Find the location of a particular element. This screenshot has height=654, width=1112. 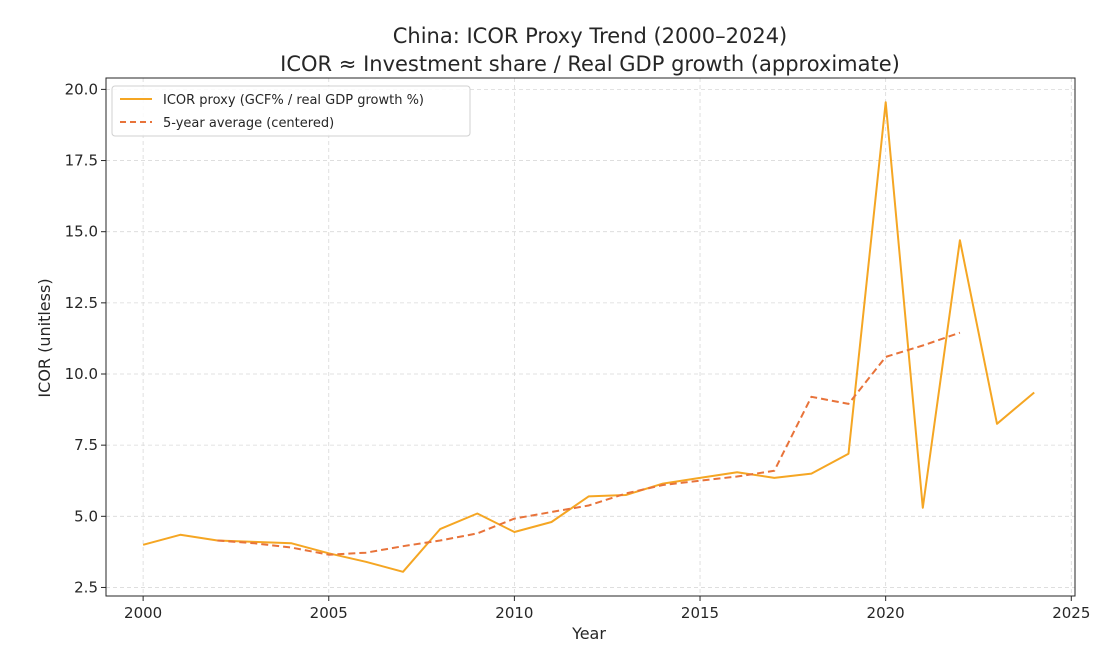

y-axis: 2.5 5.0 7.5 10.0 12.5 15.0 17.5 20.0 is located at coordinates (85, 338).